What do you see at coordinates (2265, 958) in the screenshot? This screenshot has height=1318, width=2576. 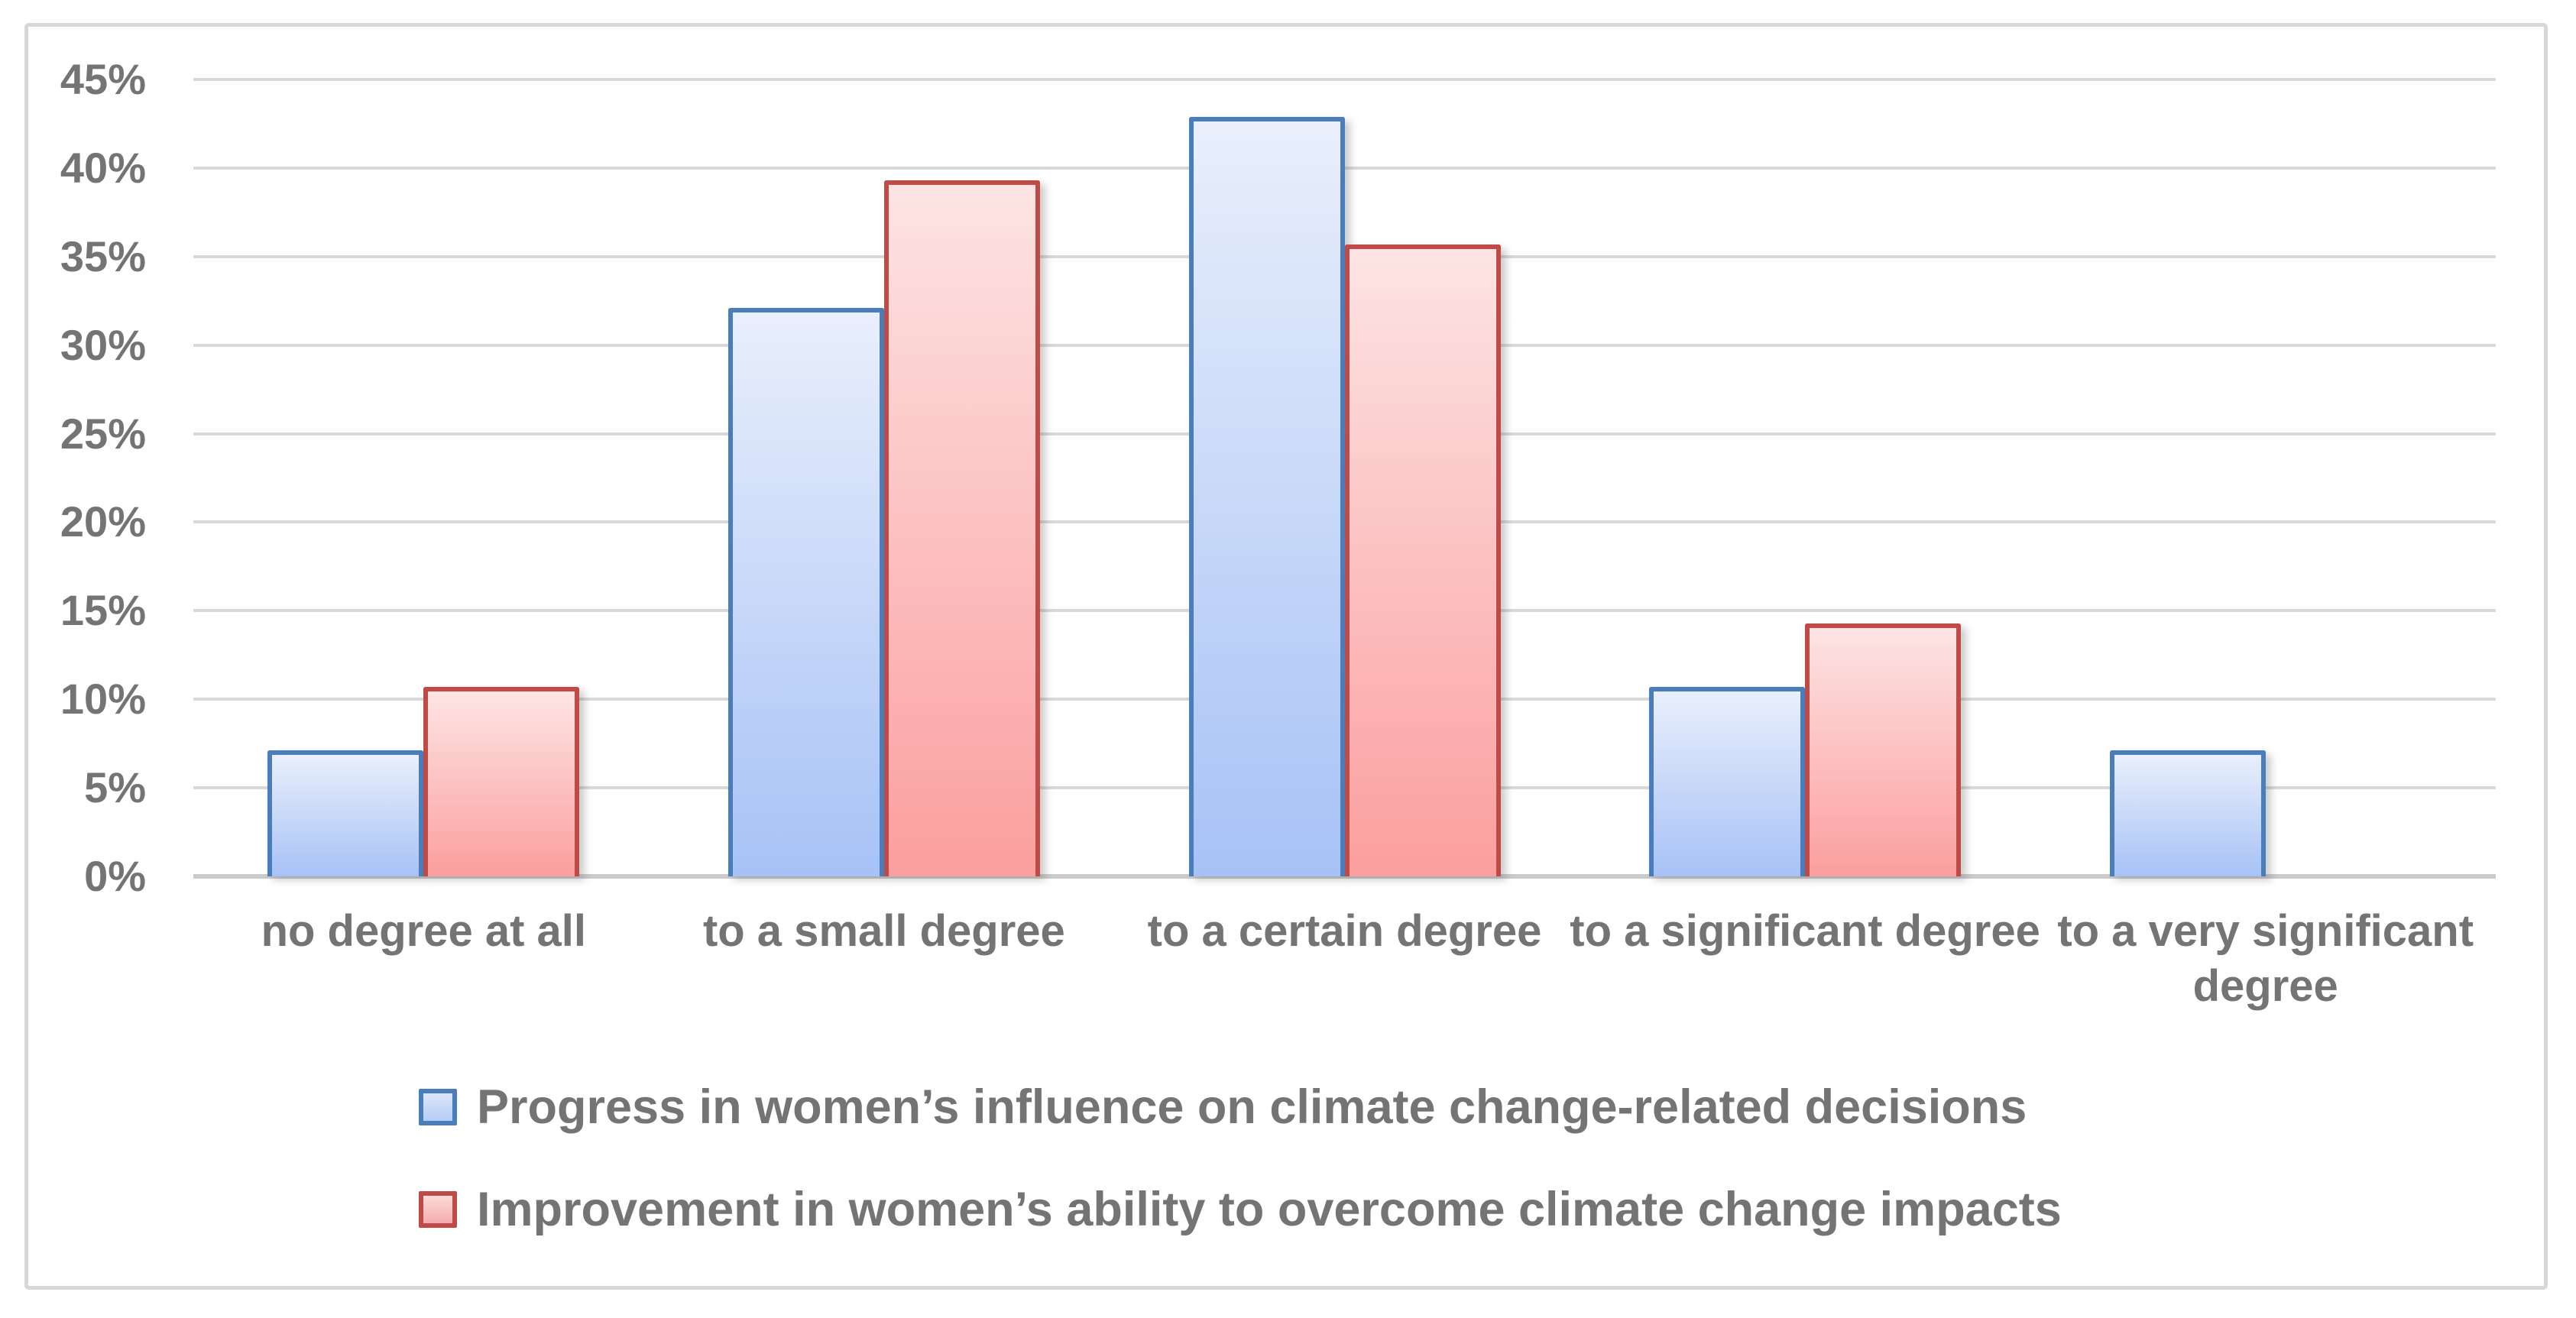 I see `category-label-4: to a very significant degree` at bounding box center [2265, 958].